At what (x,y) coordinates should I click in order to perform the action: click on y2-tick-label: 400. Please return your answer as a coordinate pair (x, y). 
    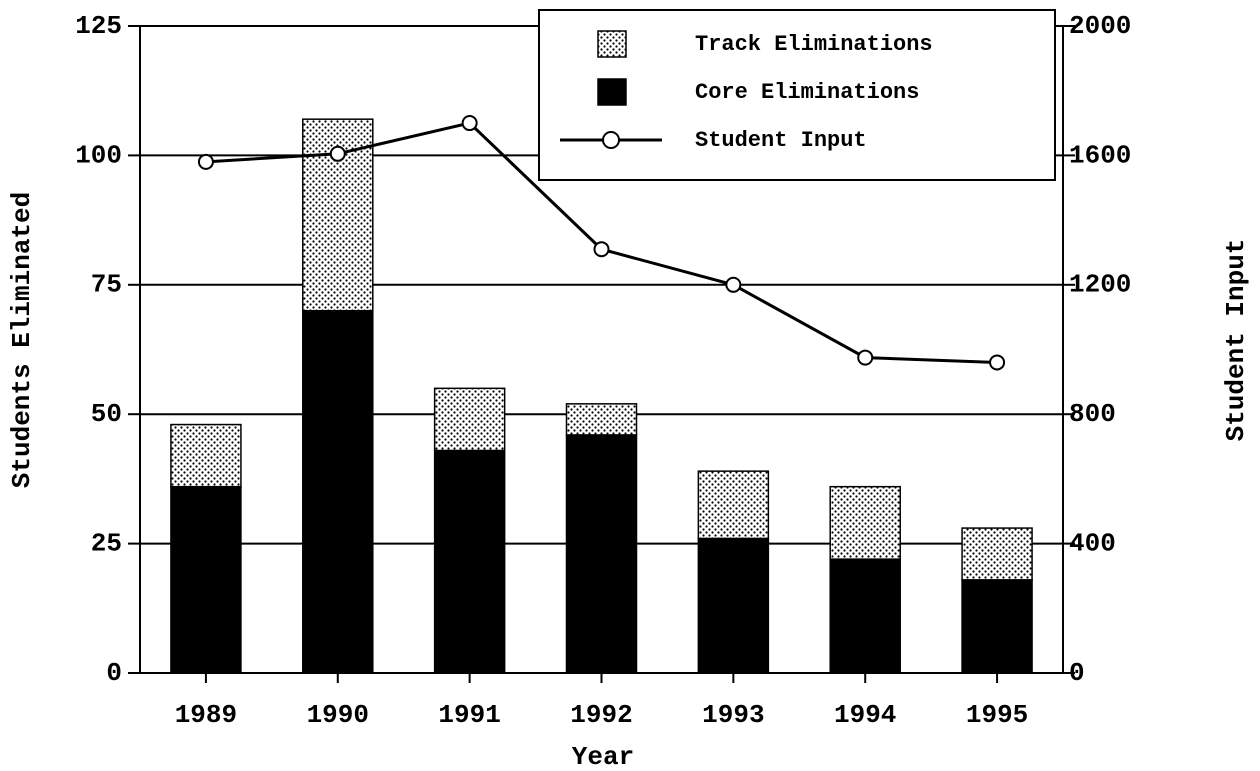
    Looking at the image, I should click on (1092, 543).